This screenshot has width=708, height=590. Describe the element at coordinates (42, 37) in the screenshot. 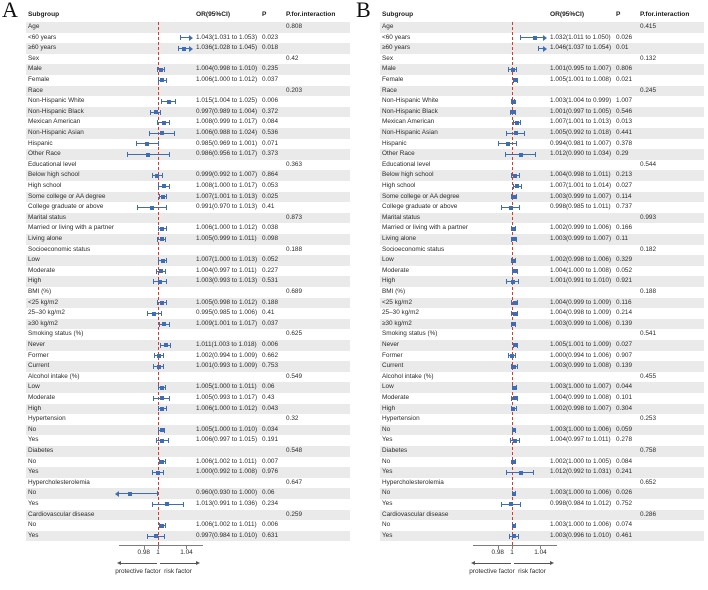

I see `subgroup-label: <60 years` at that location.